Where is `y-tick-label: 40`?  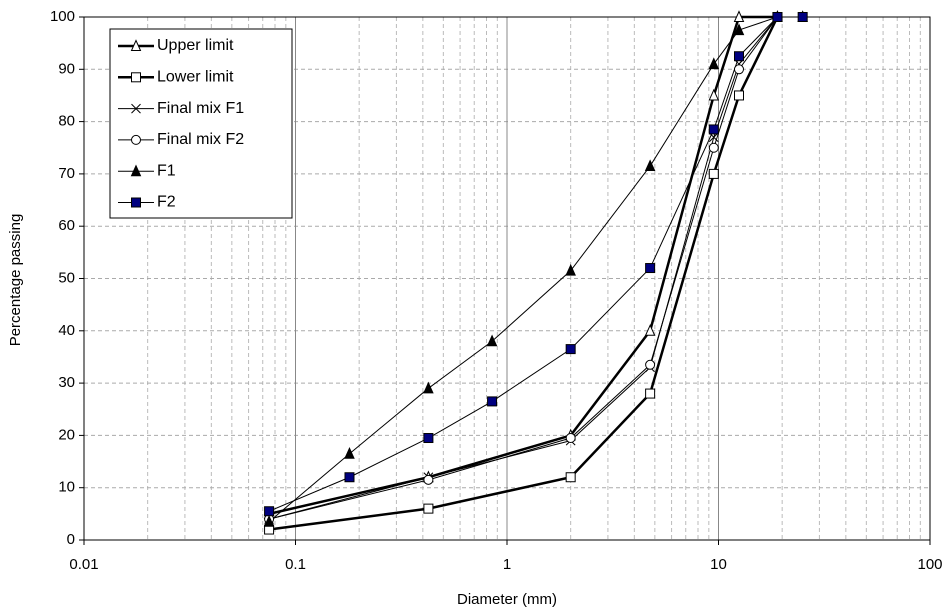 y-tick-label: 40 is located at coordinates (66, 330).